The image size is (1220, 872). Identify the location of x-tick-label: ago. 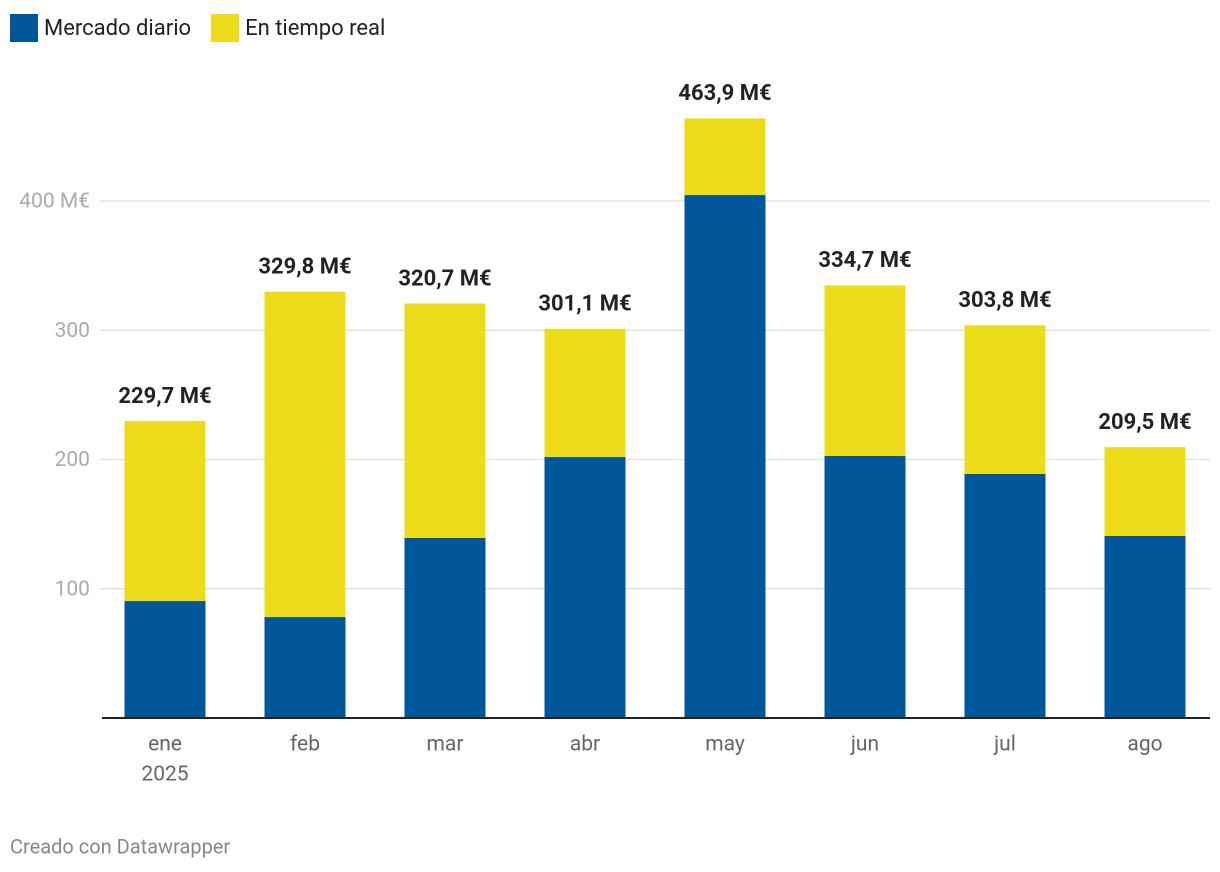
(1144, 745).